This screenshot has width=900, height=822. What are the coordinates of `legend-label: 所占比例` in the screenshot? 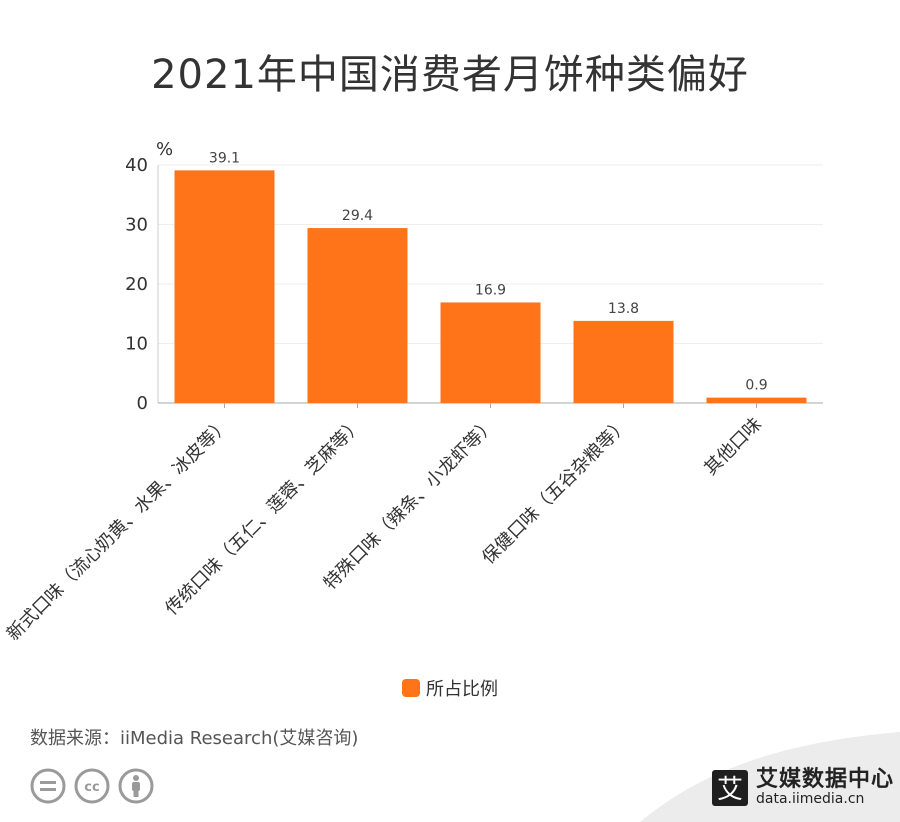 It's located at (462, 689).